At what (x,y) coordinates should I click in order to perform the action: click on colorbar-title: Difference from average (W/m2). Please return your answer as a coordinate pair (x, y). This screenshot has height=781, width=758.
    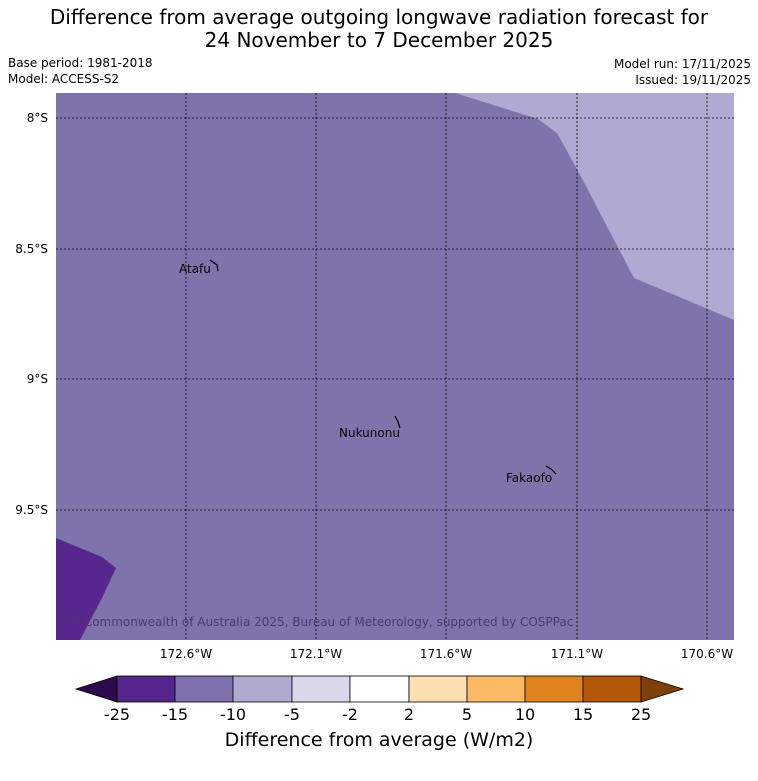
    Looking at the image, I should click on (379, 740).